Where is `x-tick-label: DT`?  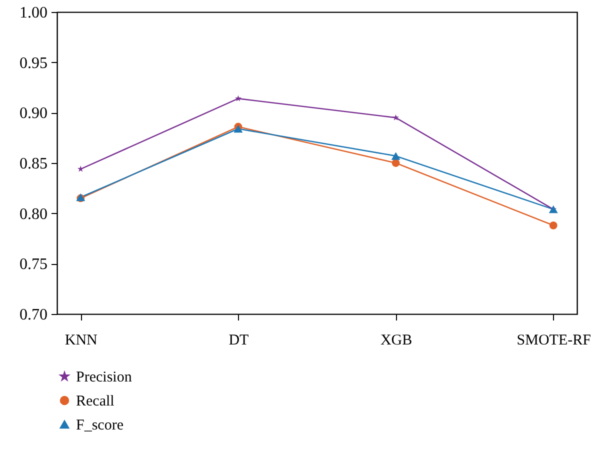 x-tick-label: DT is located at coordinates (238, 340).